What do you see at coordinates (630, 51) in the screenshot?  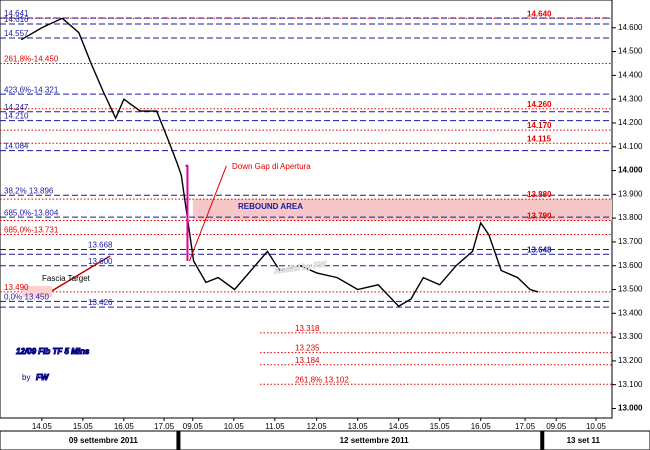 I see `y-tick-label: 14.500` at bounding box center [630, 51].